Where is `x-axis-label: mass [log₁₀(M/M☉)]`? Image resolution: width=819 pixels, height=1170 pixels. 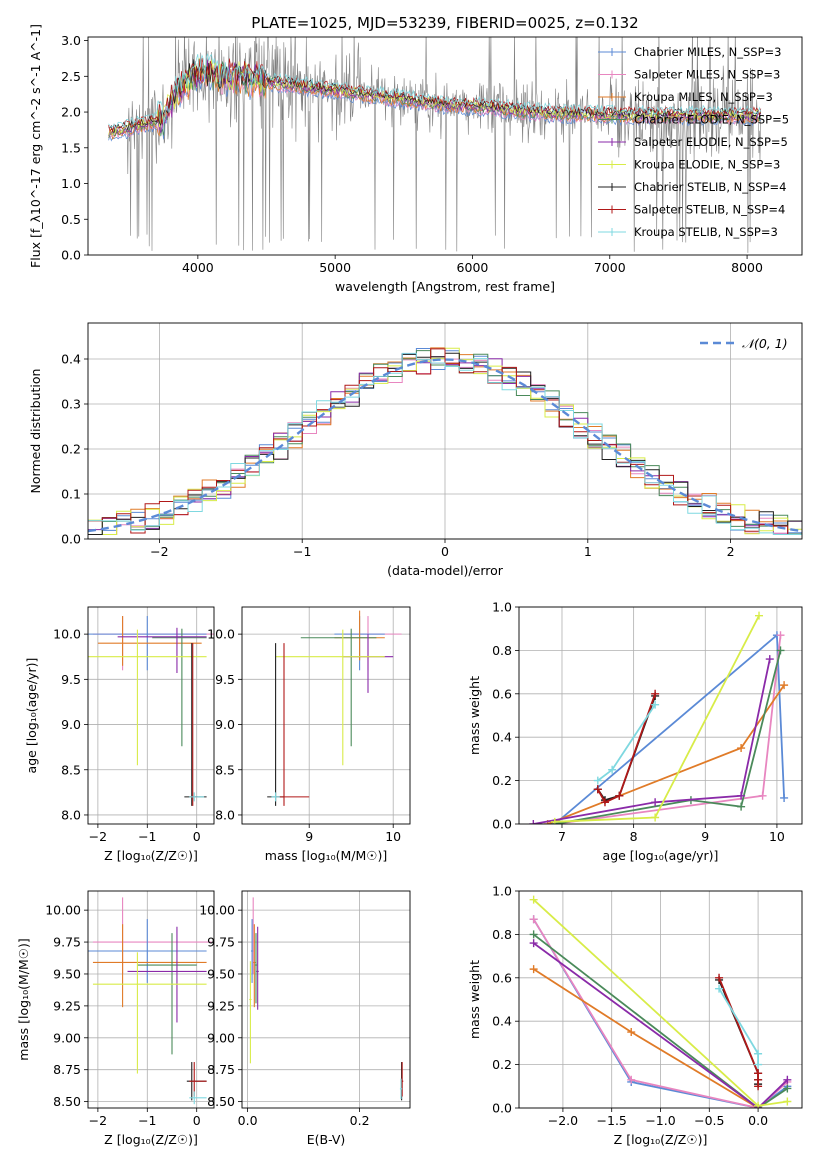 x-axis-label: mass [log₁₀(M/M☉)] is located at coordinates (326, 855).